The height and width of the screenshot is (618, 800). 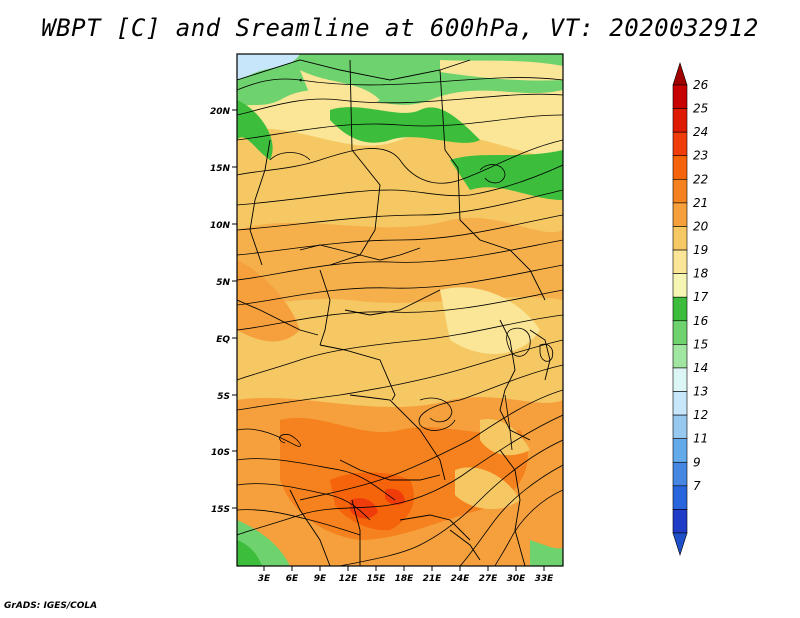 I want to click on lon-label: 18E, so click(x=405, y=579).